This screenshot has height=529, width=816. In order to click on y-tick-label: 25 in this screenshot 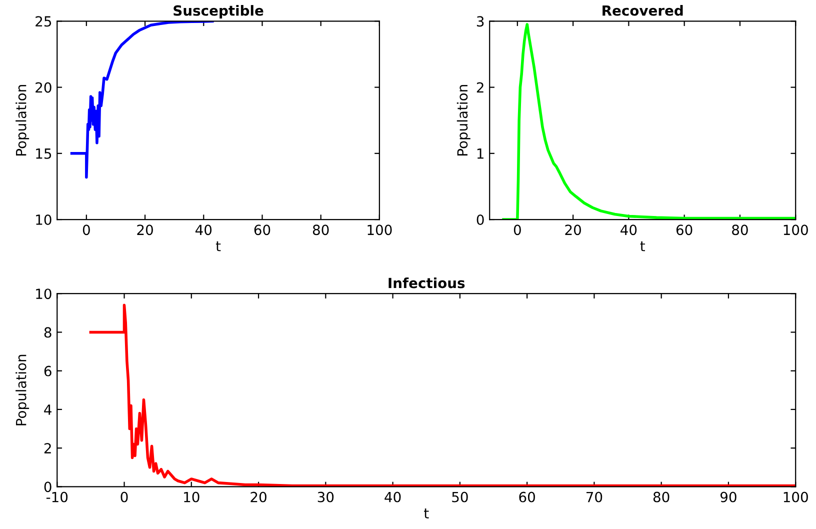, I will do `click(44, 21)`.